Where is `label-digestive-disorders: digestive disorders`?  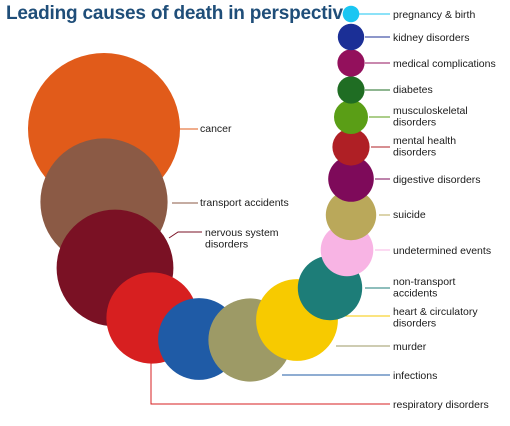 label-digestive-disorders: digestive disorders is located at coordinates (437, 180).